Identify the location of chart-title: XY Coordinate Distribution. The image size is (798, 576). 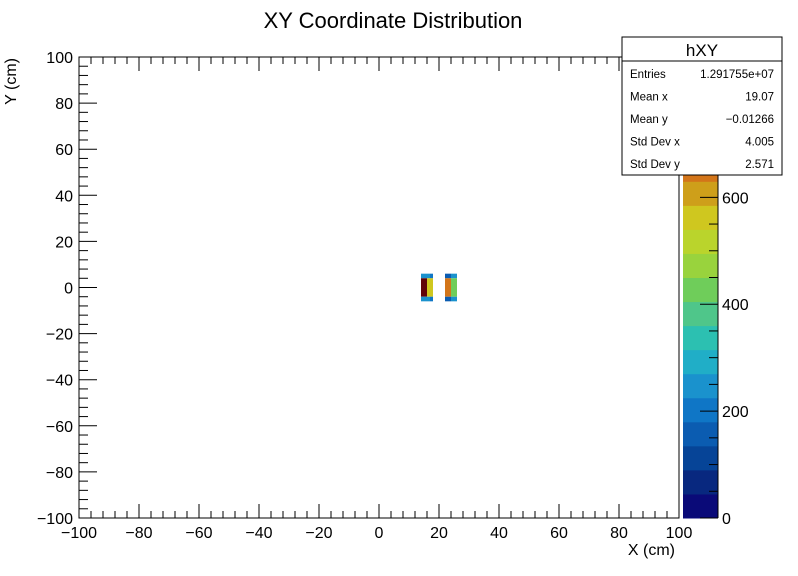
(393, 20).